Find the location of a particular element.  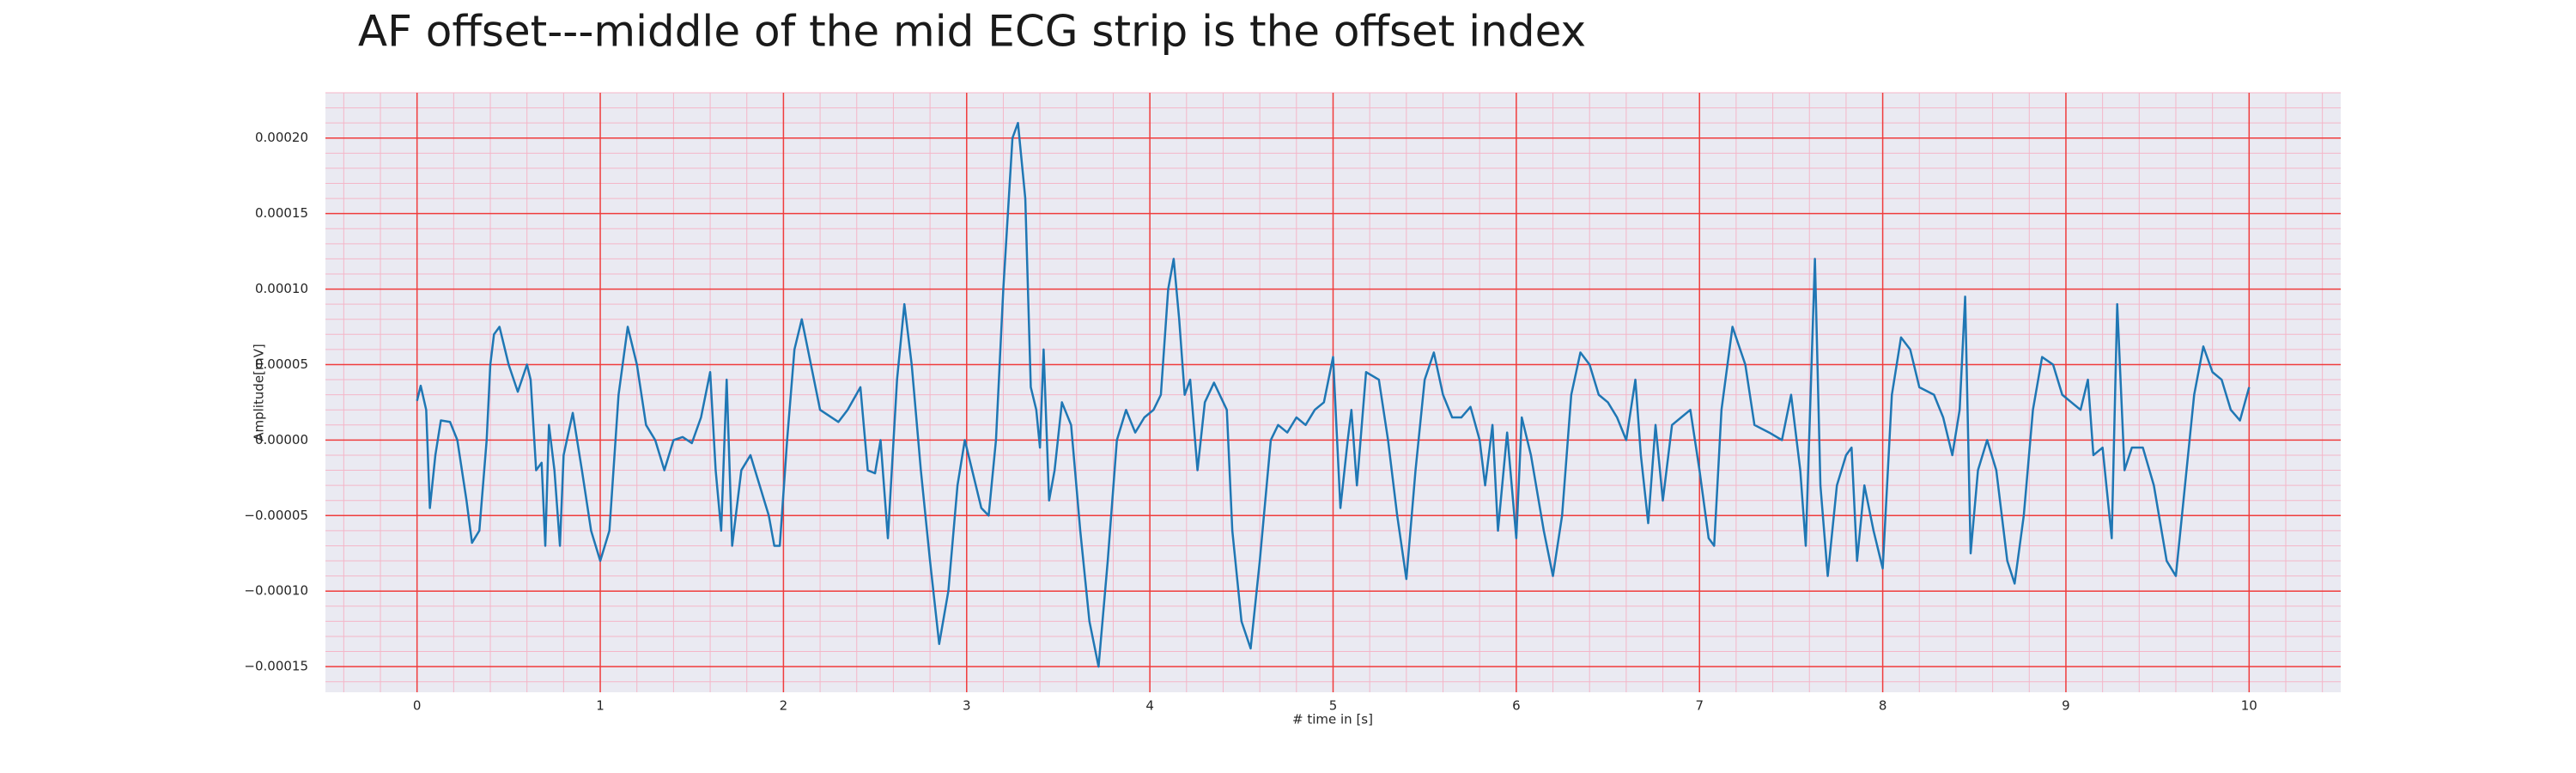

y-tick-label: 0.00005 is located at coordinates (281, 364).